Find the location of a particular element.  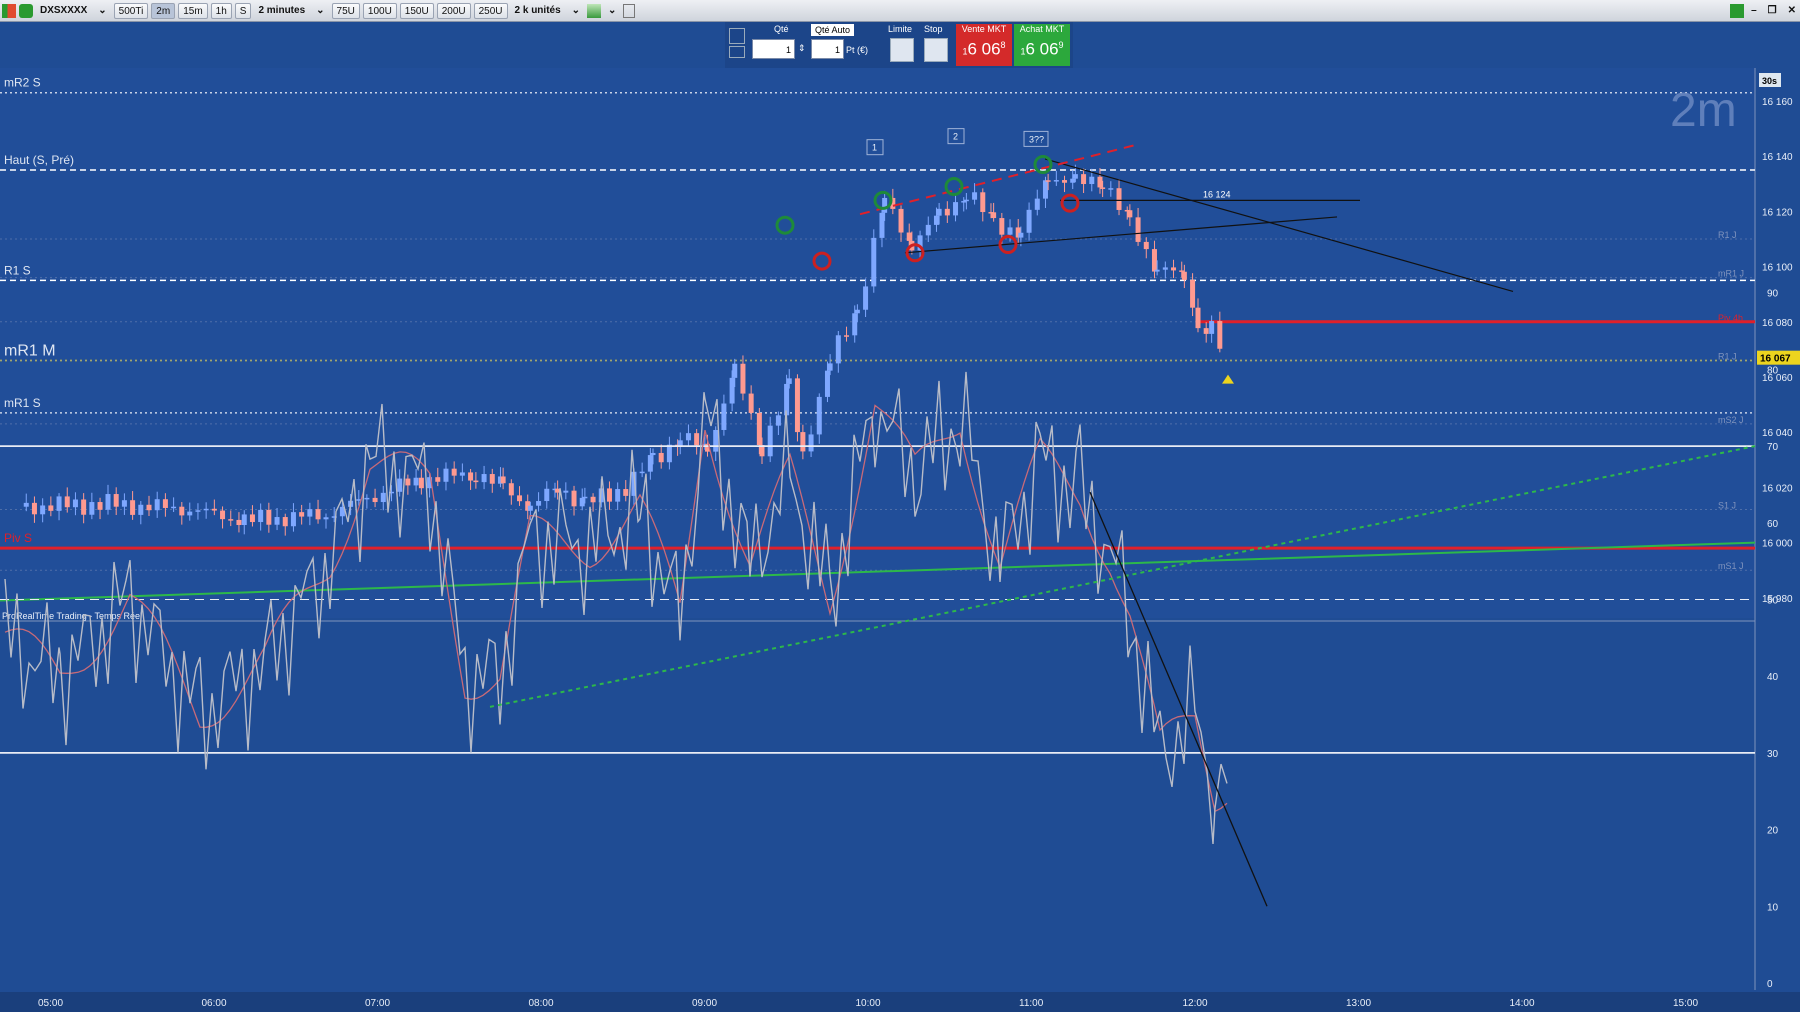

minimize-icon: – is located at coordinates (1754, 10).